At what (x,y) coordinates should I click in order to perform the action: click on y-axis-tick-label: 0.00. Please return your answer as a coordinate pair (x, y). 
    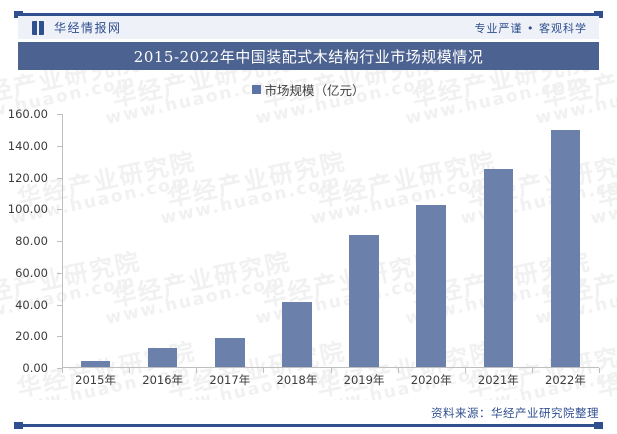
    Looking at the image, I should click on (35, 368).